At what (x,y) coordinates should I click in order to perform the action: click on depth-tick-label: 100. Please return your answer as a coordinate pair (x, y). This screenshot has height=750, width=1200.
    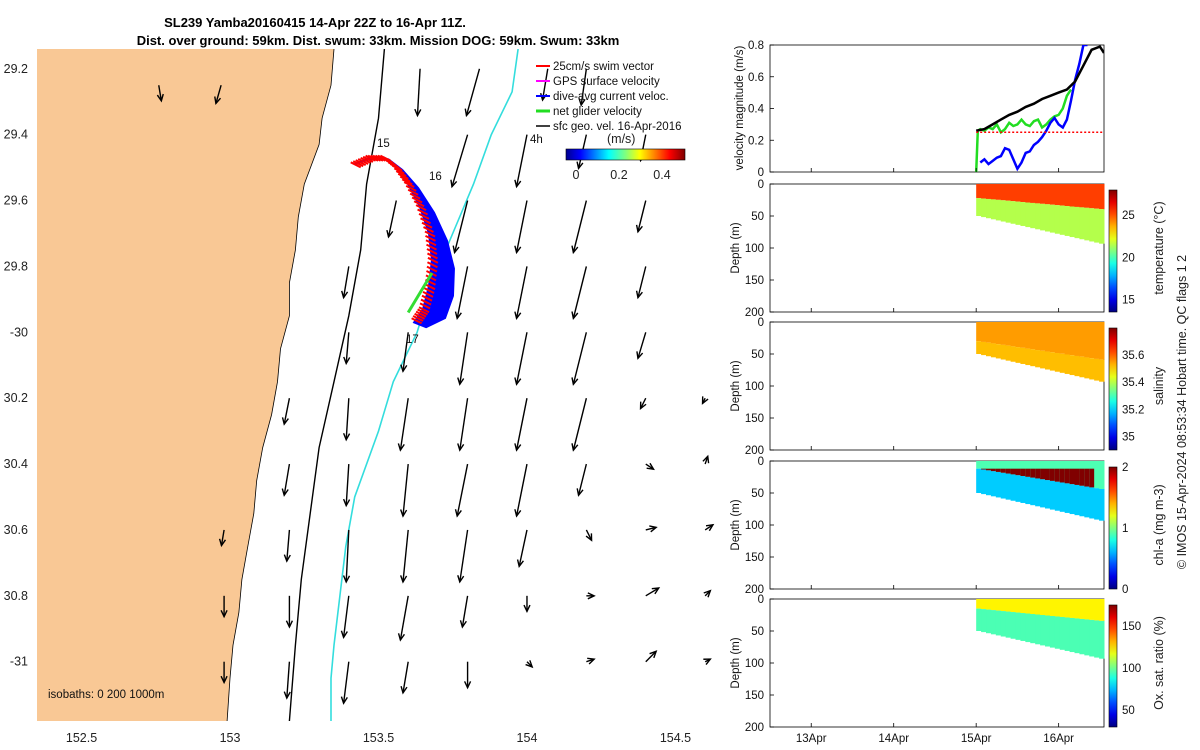
    Looking at the image, I should click on (754, 387).